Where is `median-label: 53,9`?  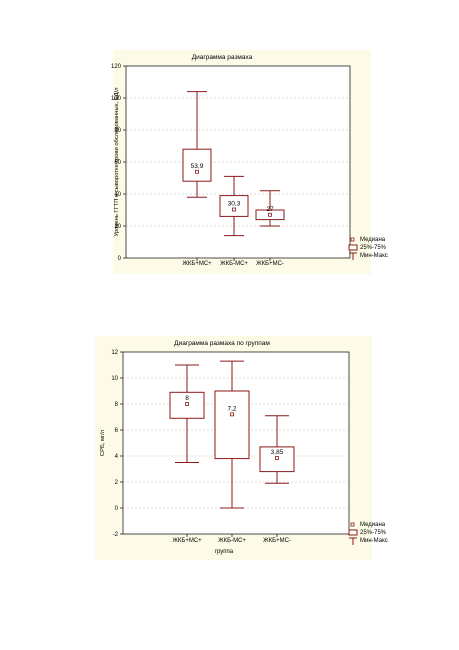 median-label: 53,9 is located at coordinates (197, 166).